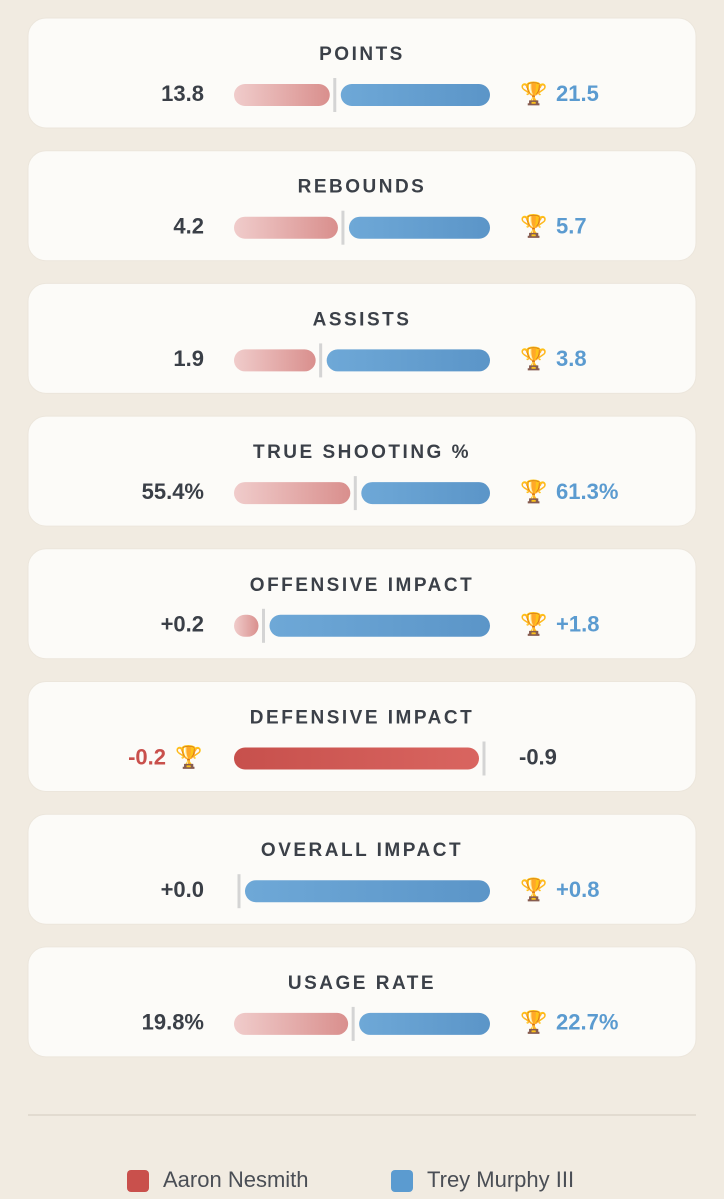  Describe the element at coordinates (587, 491) in the screenshot. I see `right-value: 61.3%` at that location.